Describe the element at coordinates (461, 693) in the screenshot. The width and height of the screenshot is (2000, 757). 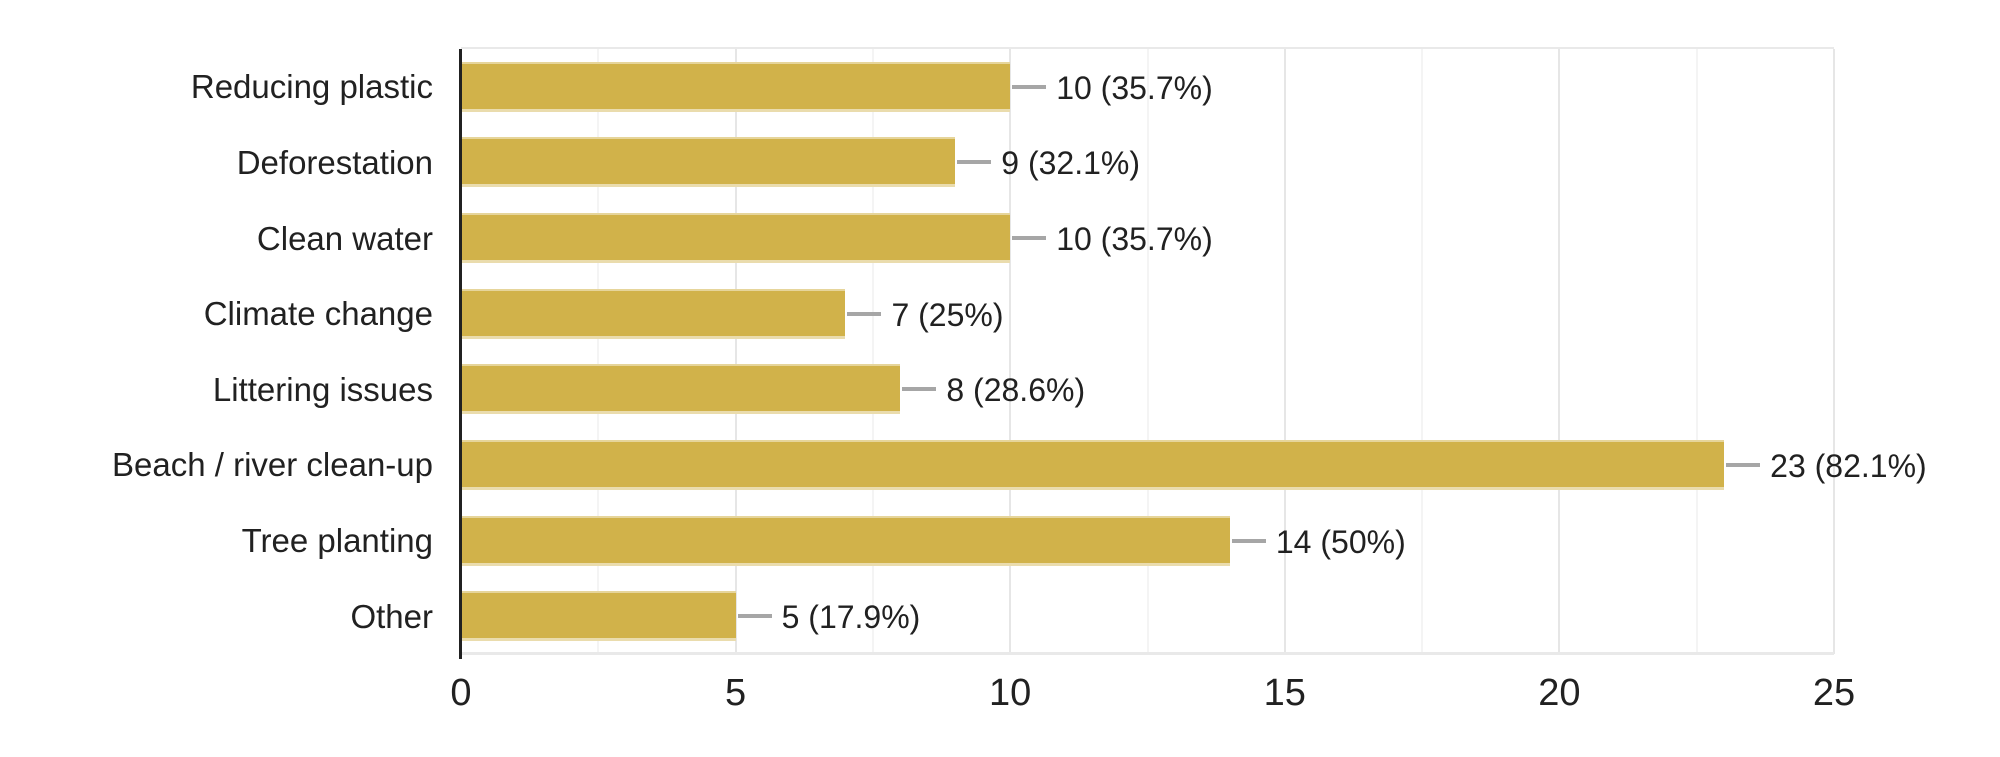
I see `x-tick-label: 0` at that location.